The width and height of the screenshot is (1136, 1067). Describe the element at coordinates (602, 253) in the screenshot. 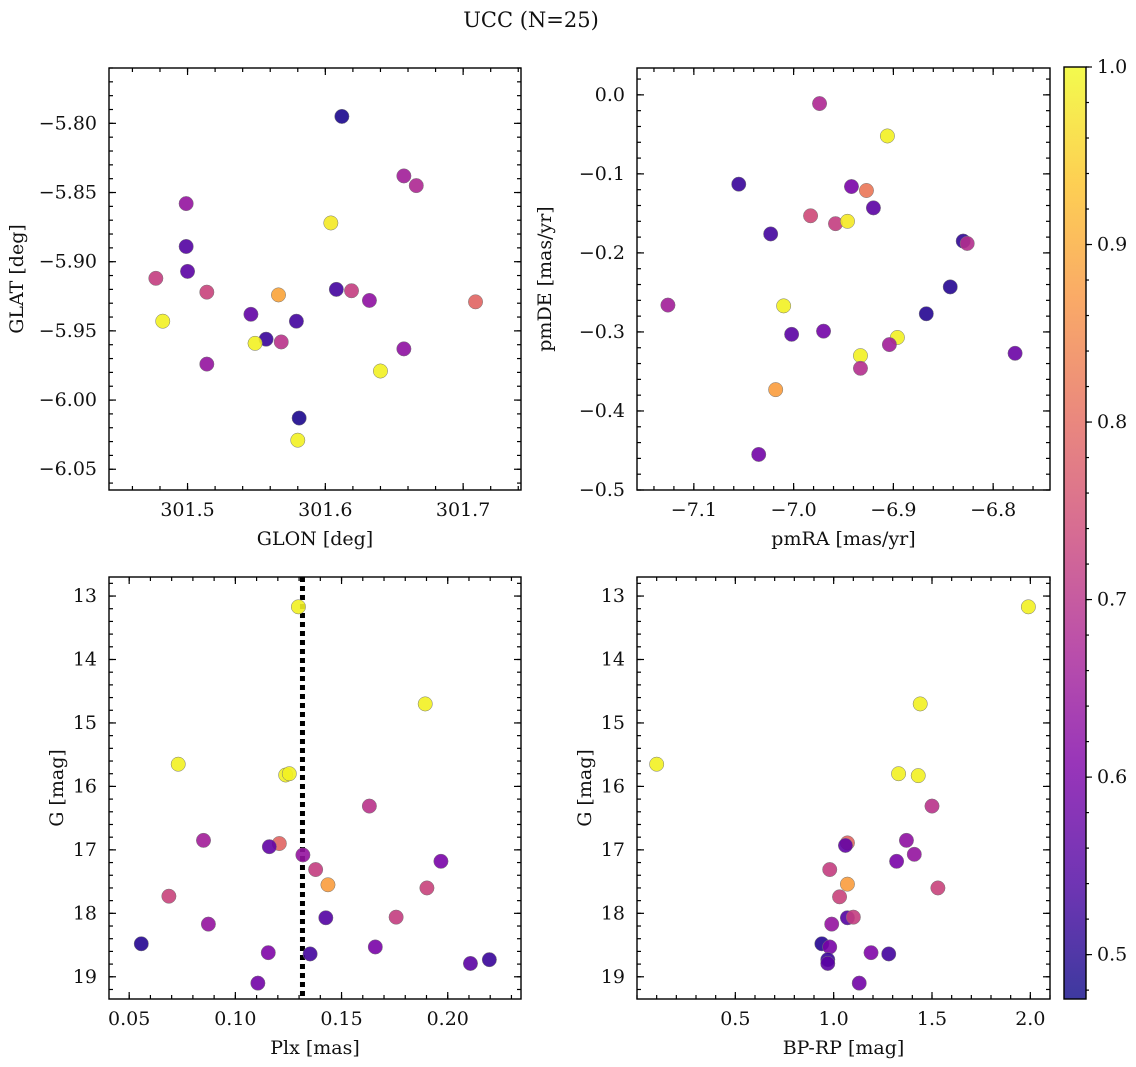

I see `y-tick-label: −0.2` at that location.